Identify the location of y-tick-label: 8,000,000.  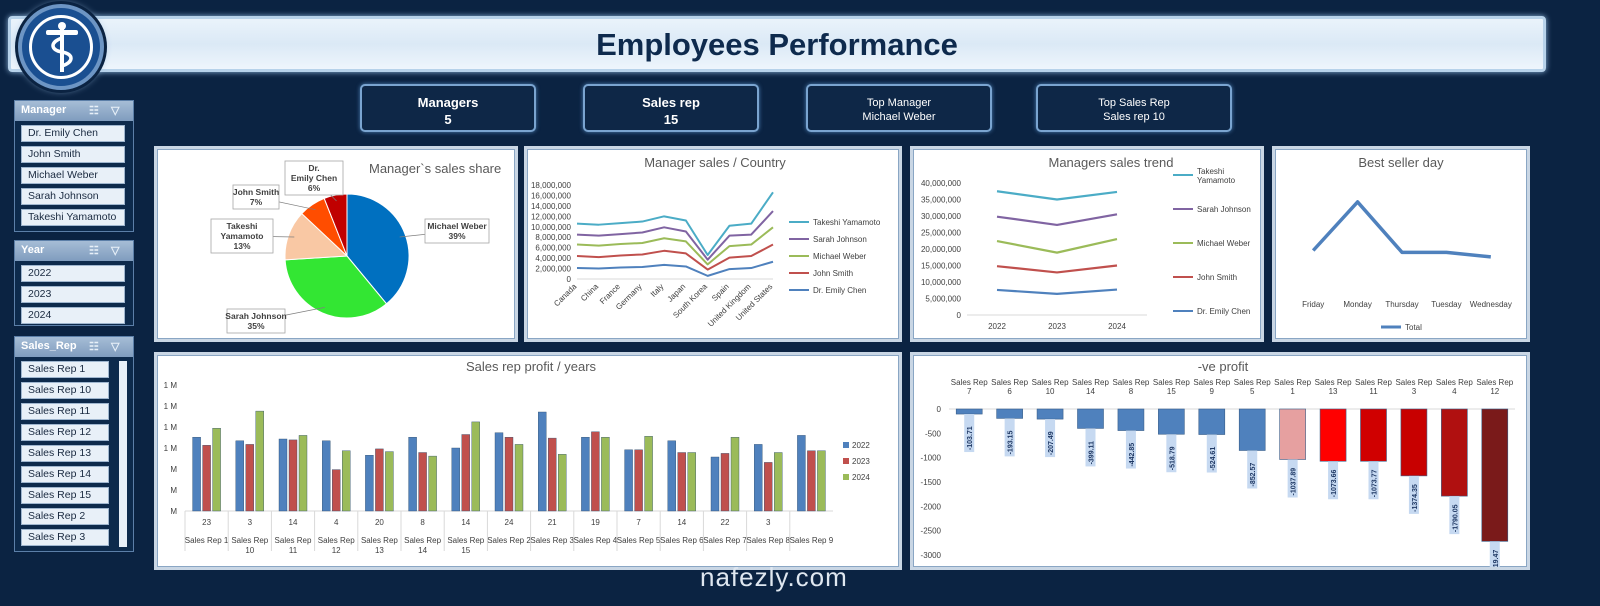
(553, 237).